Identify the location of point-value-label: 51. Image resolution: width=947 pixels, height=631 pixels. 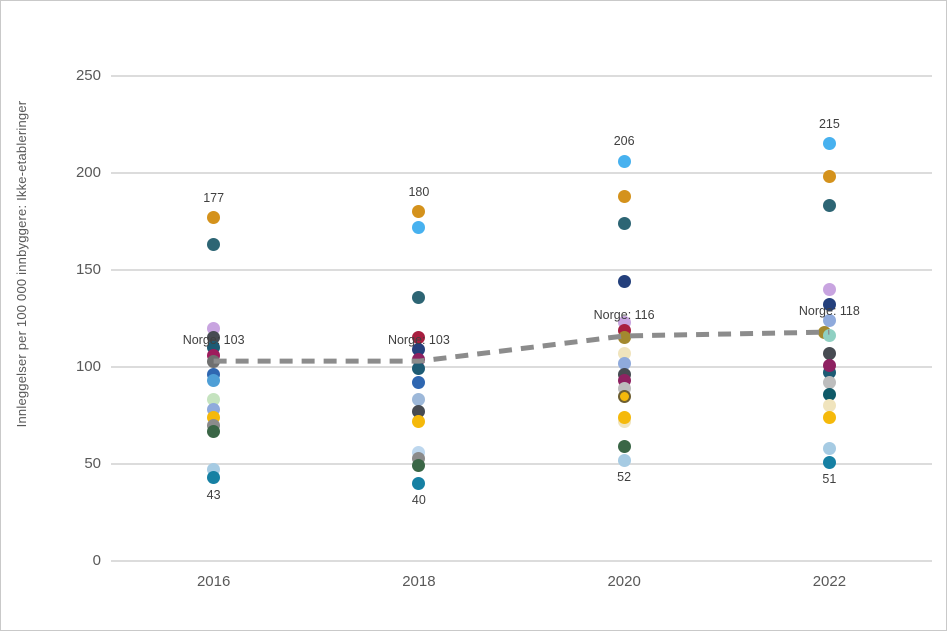
(829, 479).